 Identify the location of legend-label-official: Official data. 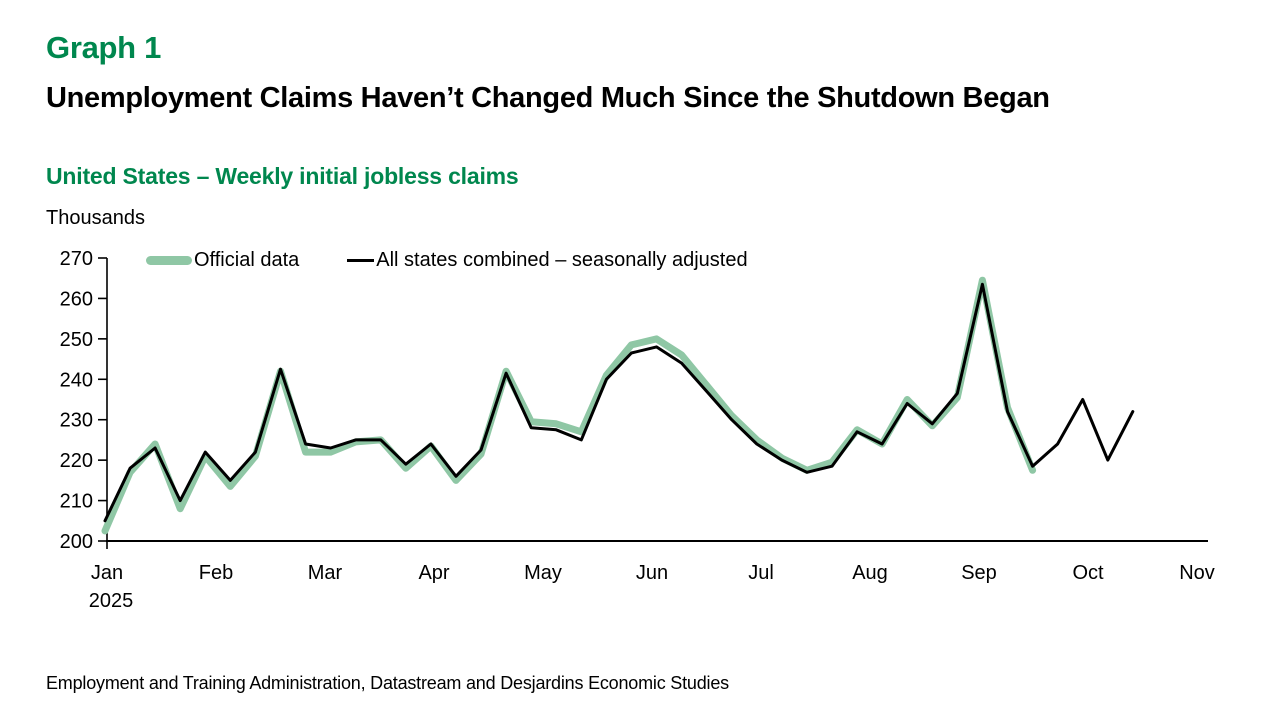
(247, 260).